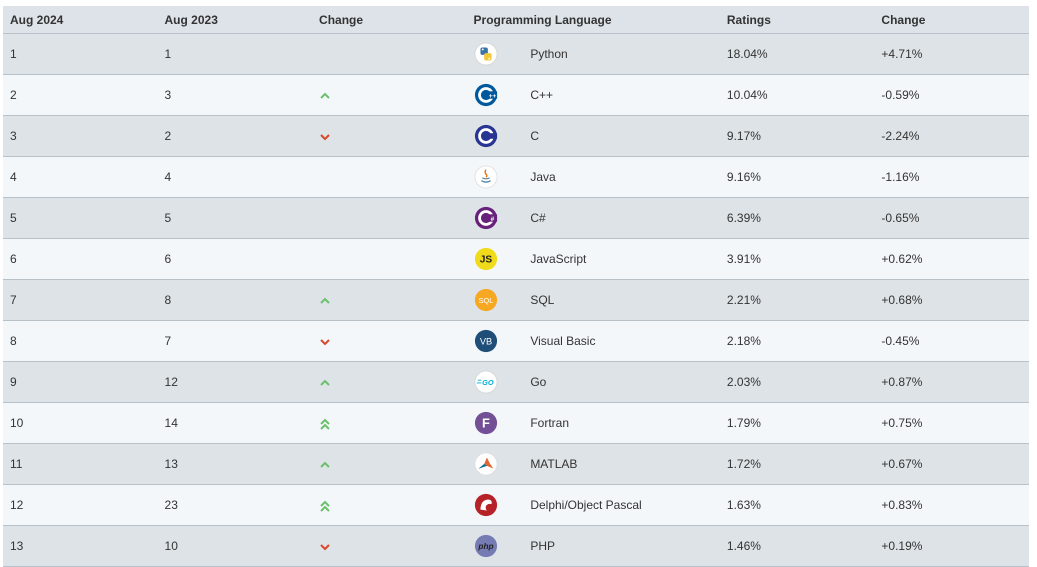 This screenshot has width=1037, height=567. Describe the element at coordinates (951, 20) in the screenshot. I see `header-rating-change: Change` at that location.